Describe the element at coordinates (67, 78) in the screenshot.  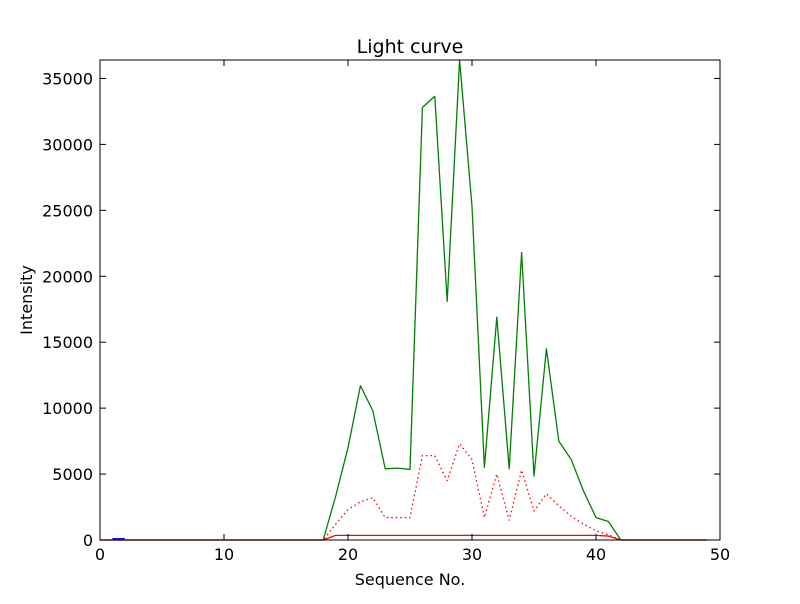
I see `y-tick-label: 35000` at that location.